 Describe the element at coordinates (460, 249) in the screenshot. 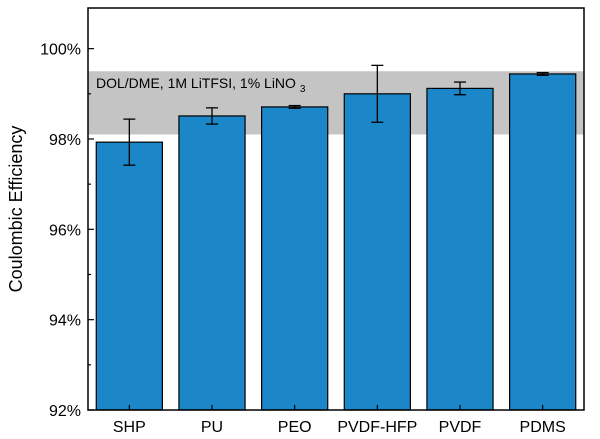

I see `bar-pvdf` at that location.